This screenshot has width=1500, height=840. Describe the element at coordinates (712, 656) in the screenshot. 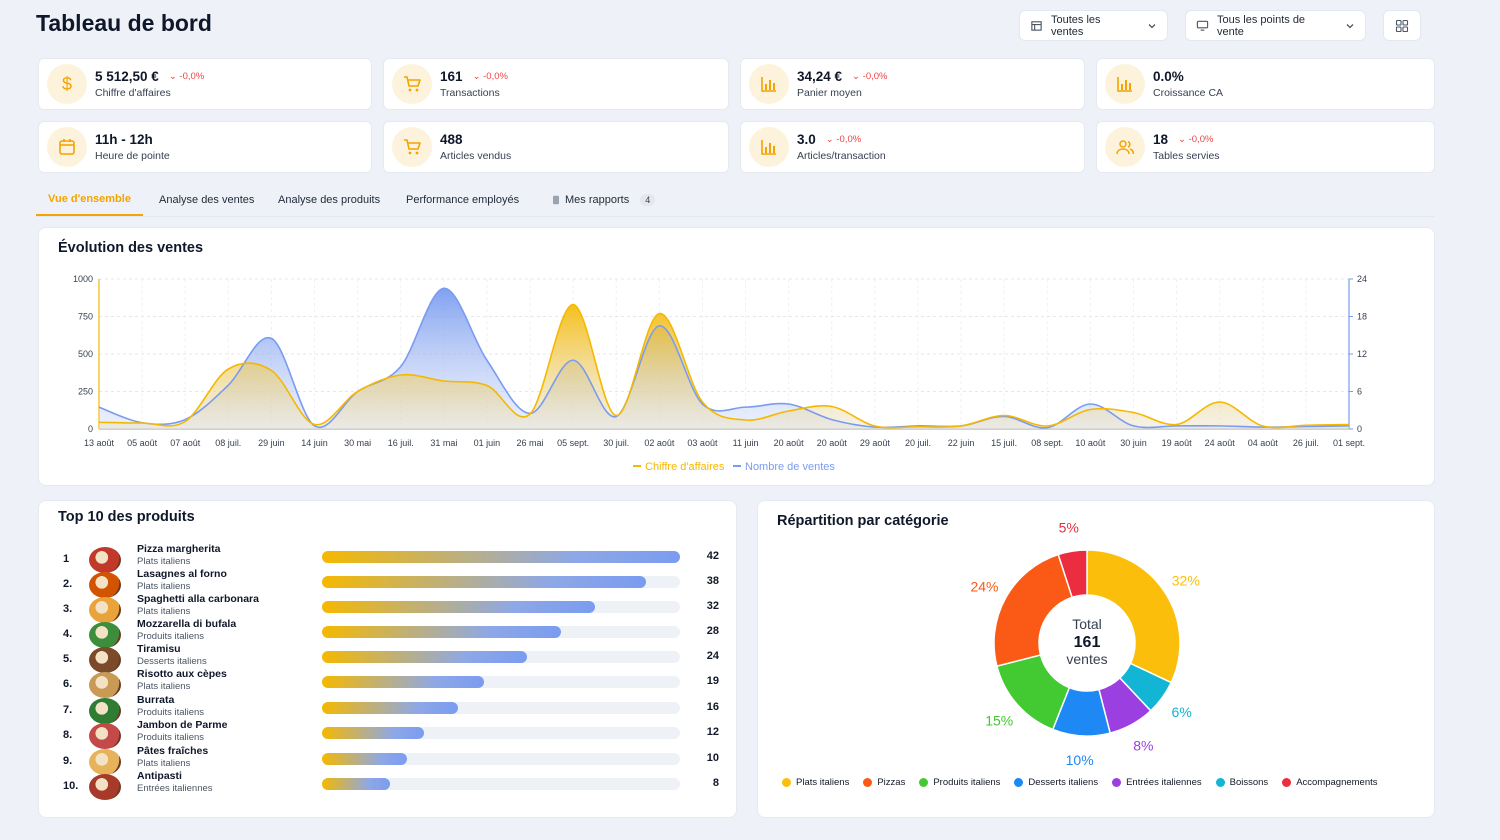

I see `product-count: 24` at that location.